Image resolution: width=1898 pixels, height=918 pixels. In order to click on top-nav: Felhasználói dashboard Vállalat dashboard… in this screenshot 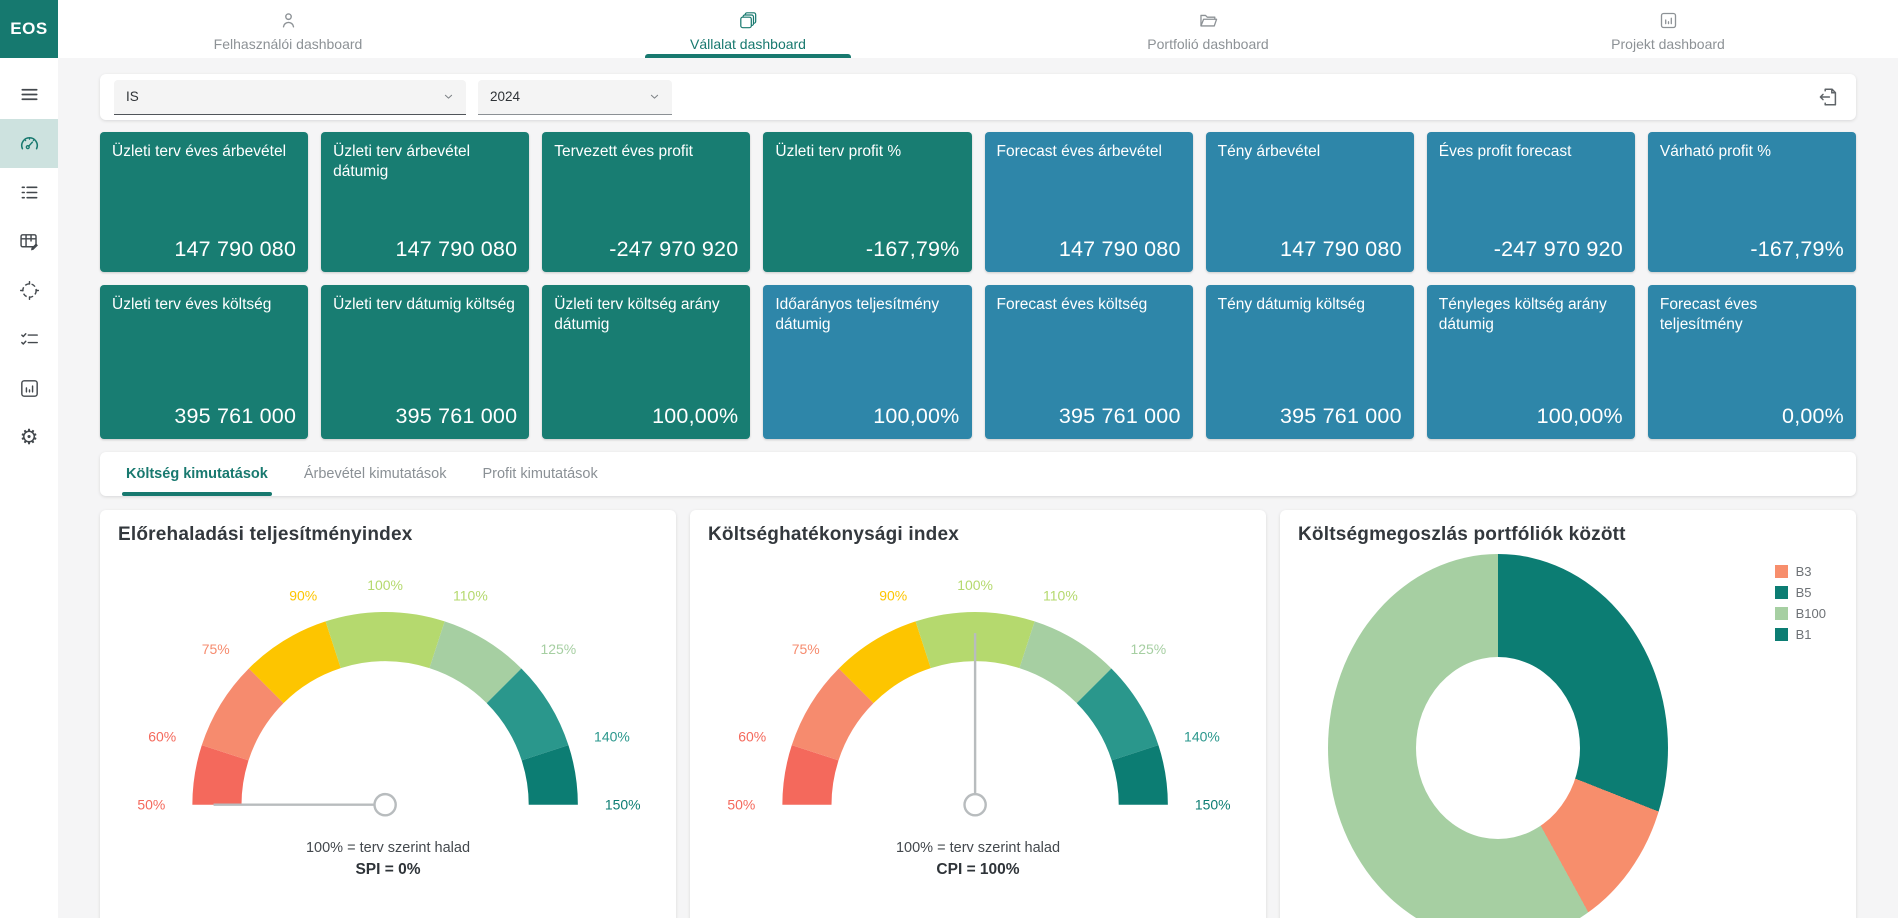, I will do `click(978, 29)`.